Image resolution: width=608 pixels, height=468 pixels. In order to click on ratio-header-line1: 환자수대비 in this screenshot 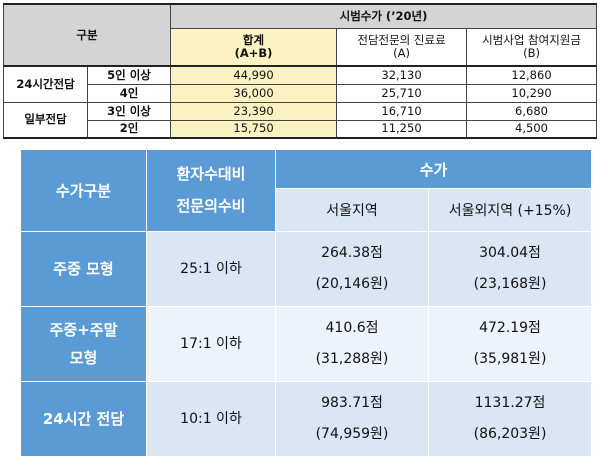, I will do `click(211, 174)`.